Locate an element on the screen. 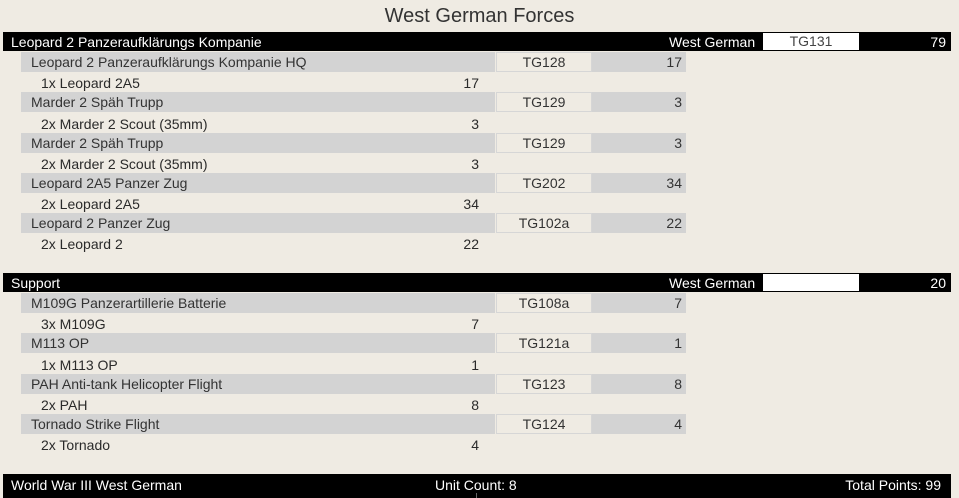  unit-detail-points: 22 is located at coordinates (471, 244).